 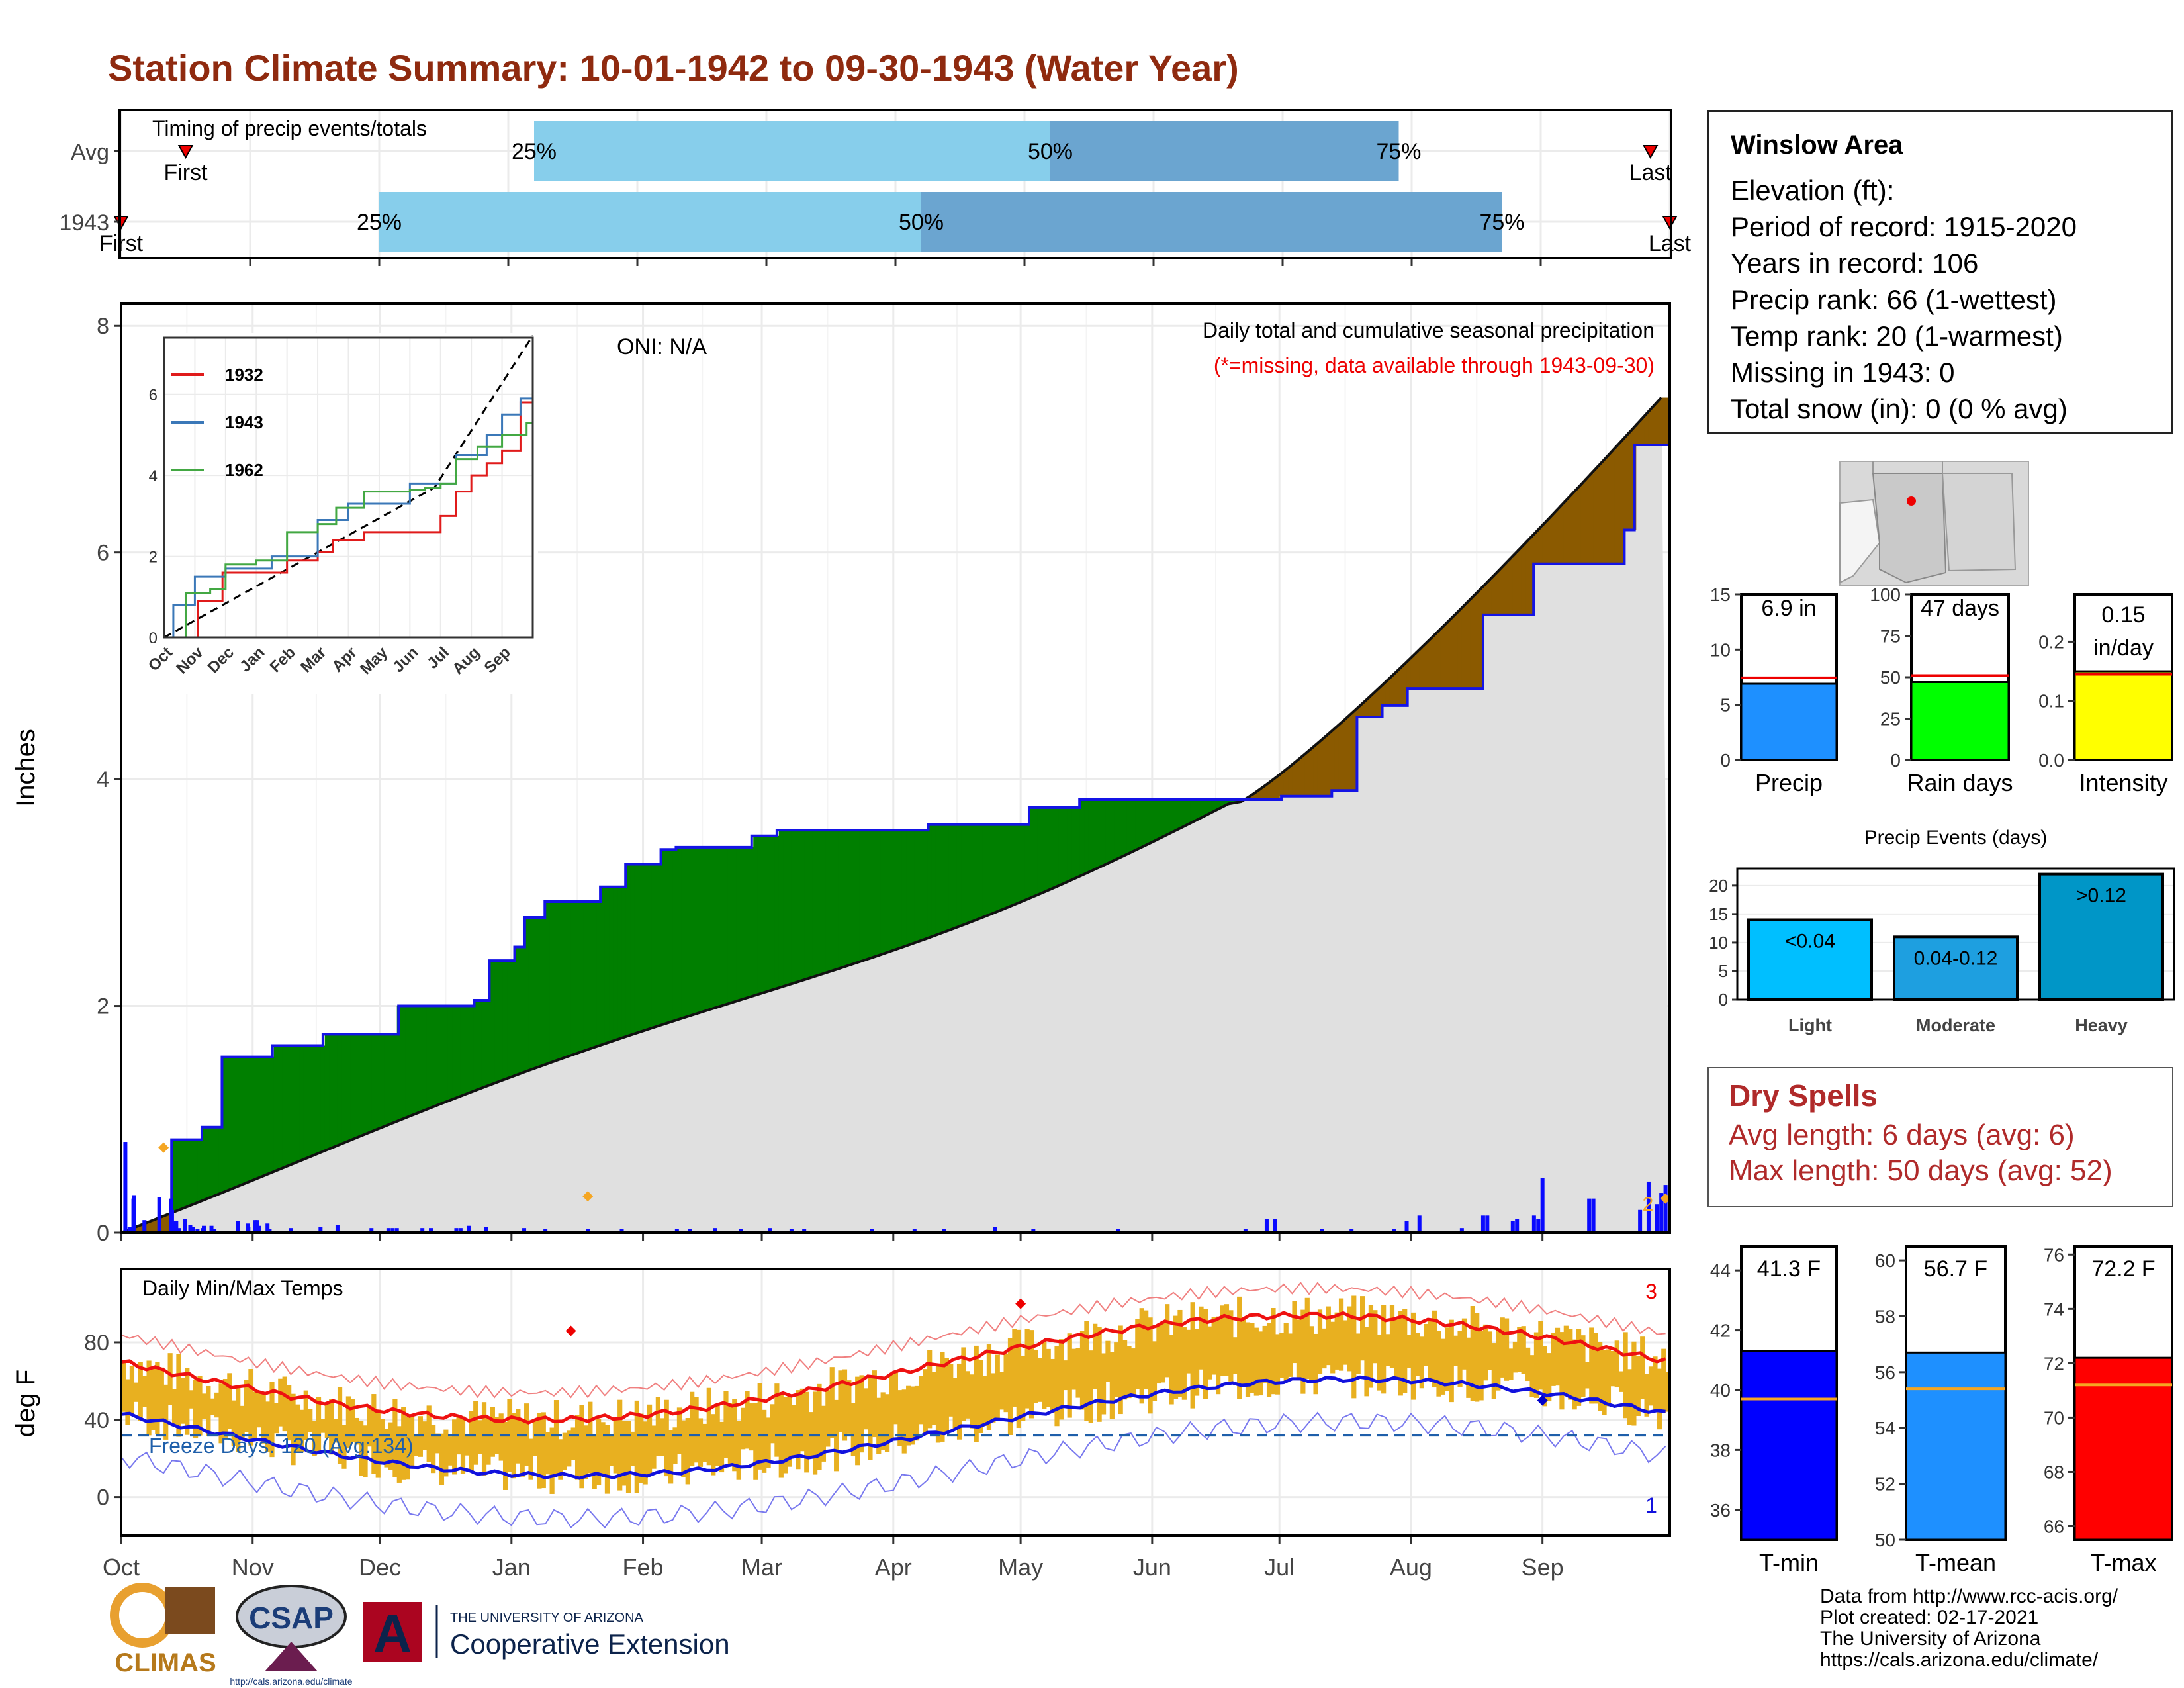 I want to click on temp-bar-name: T-mean, so click(x=1955, y=1562).